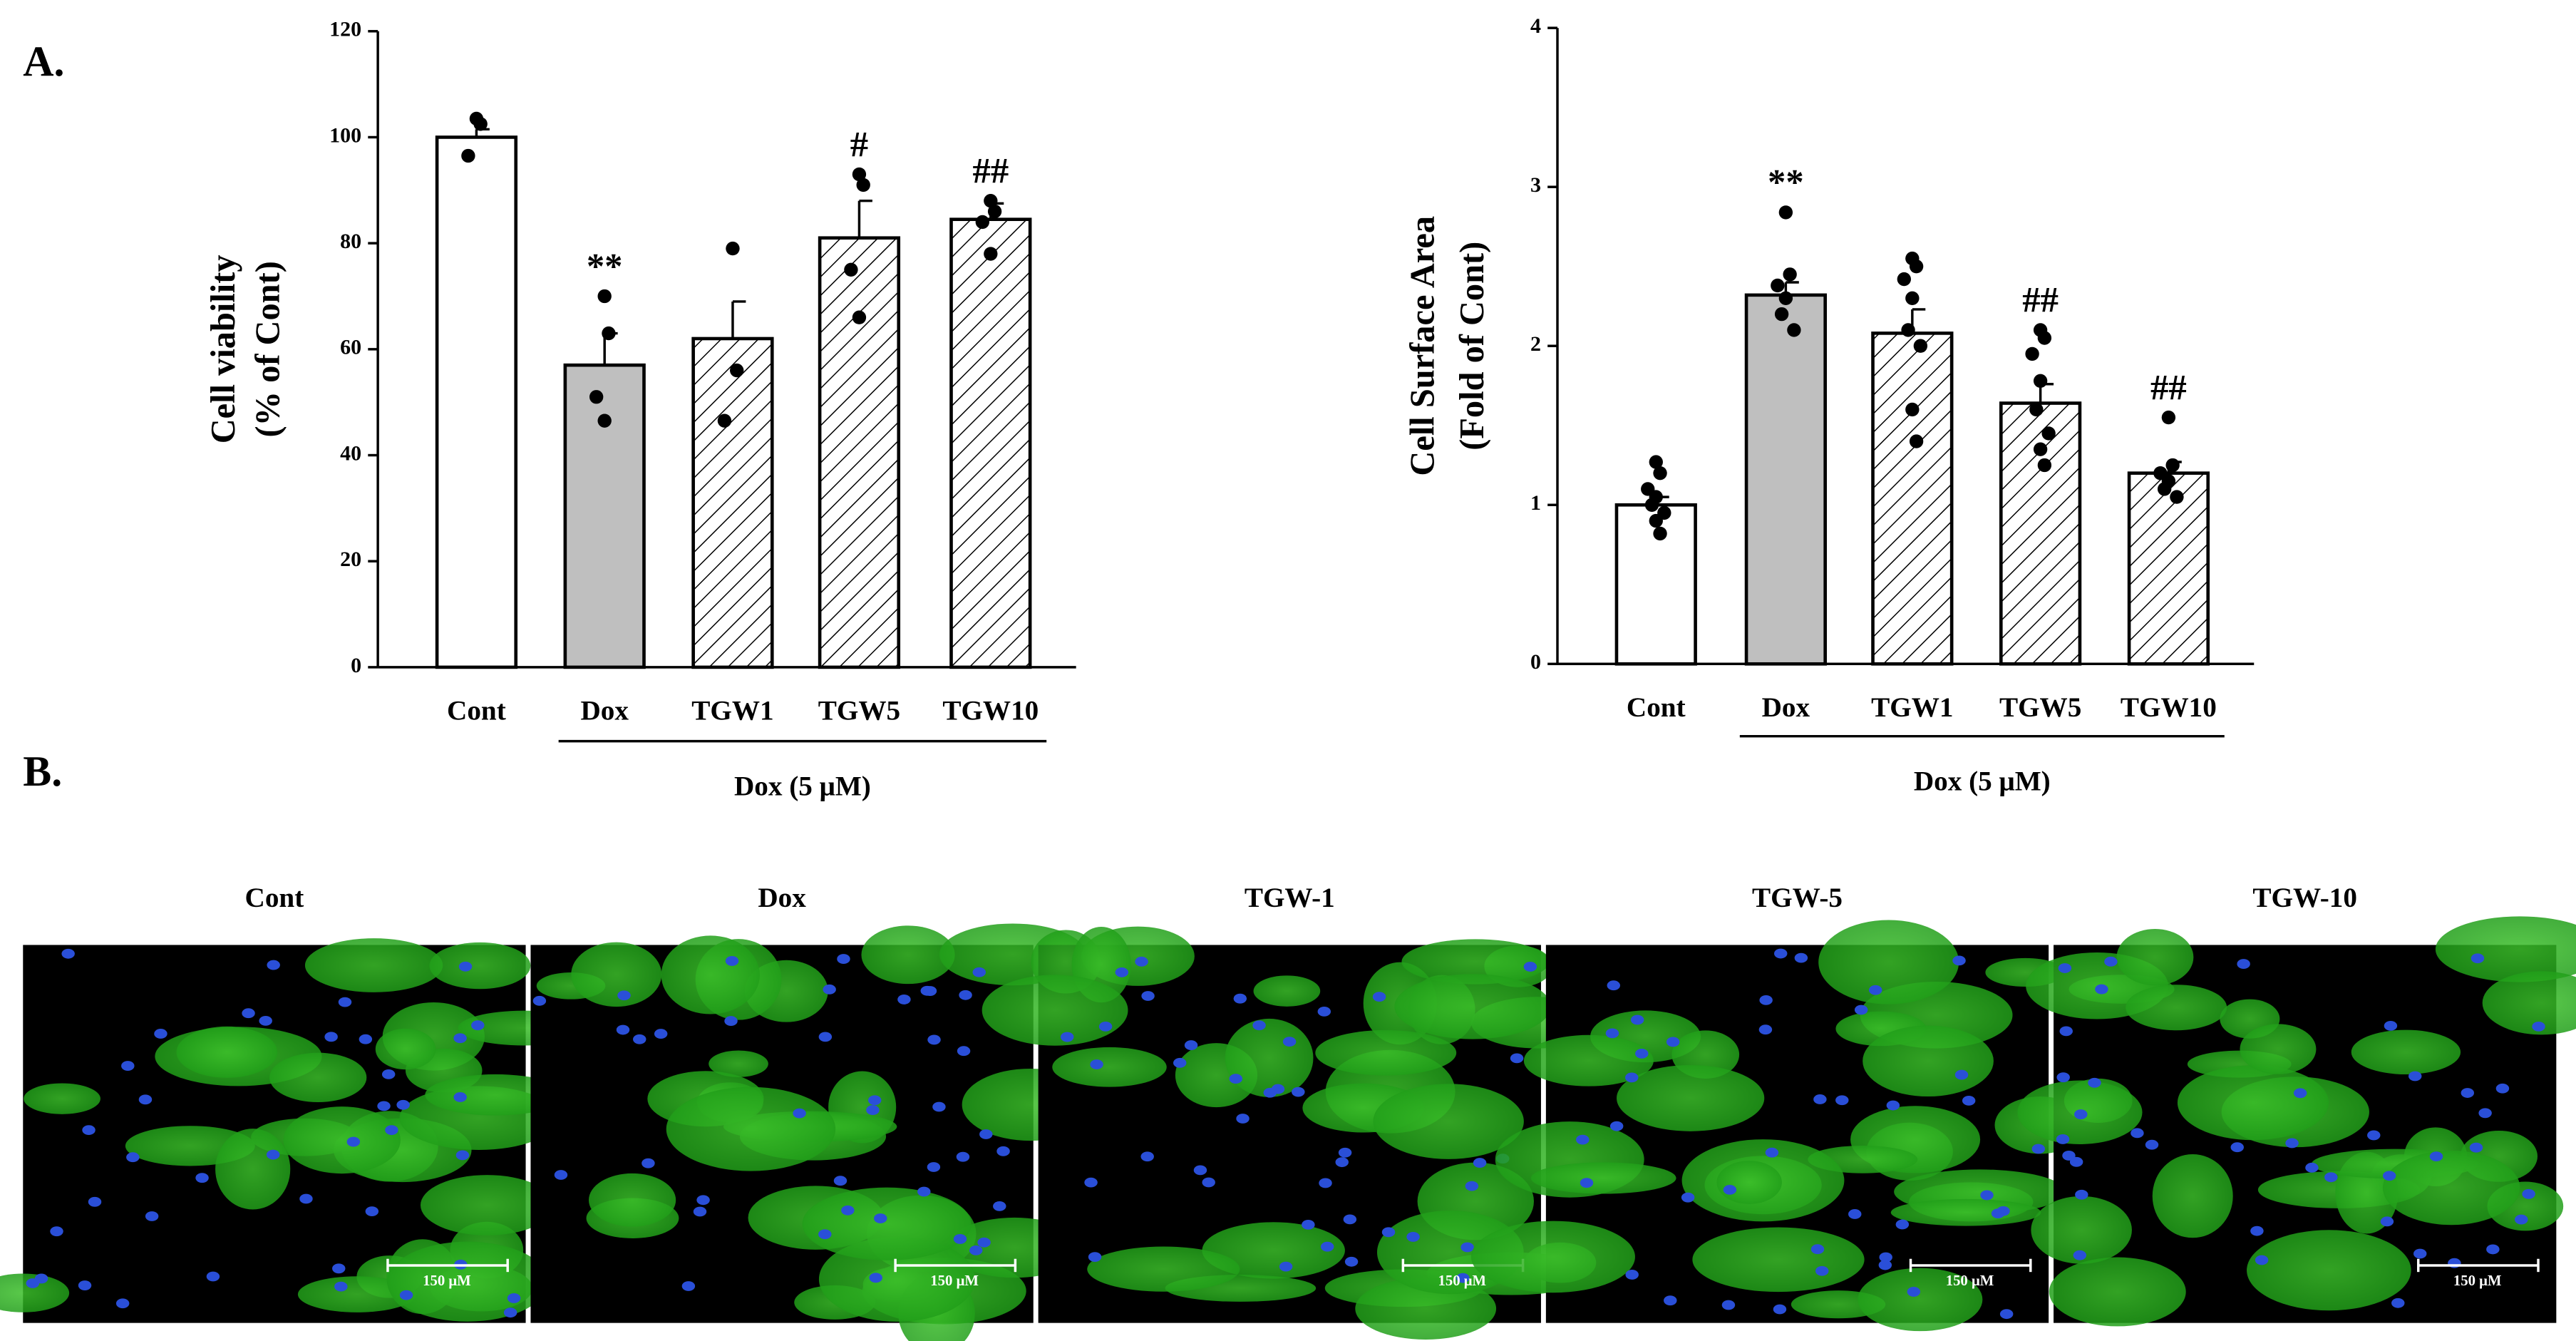 Image resolution: width=2576 pixels, height=1341 pixels. Describe the element at coordinates (1535, 662) in the screenshot. I see `y-tick-label: 0` at that location.